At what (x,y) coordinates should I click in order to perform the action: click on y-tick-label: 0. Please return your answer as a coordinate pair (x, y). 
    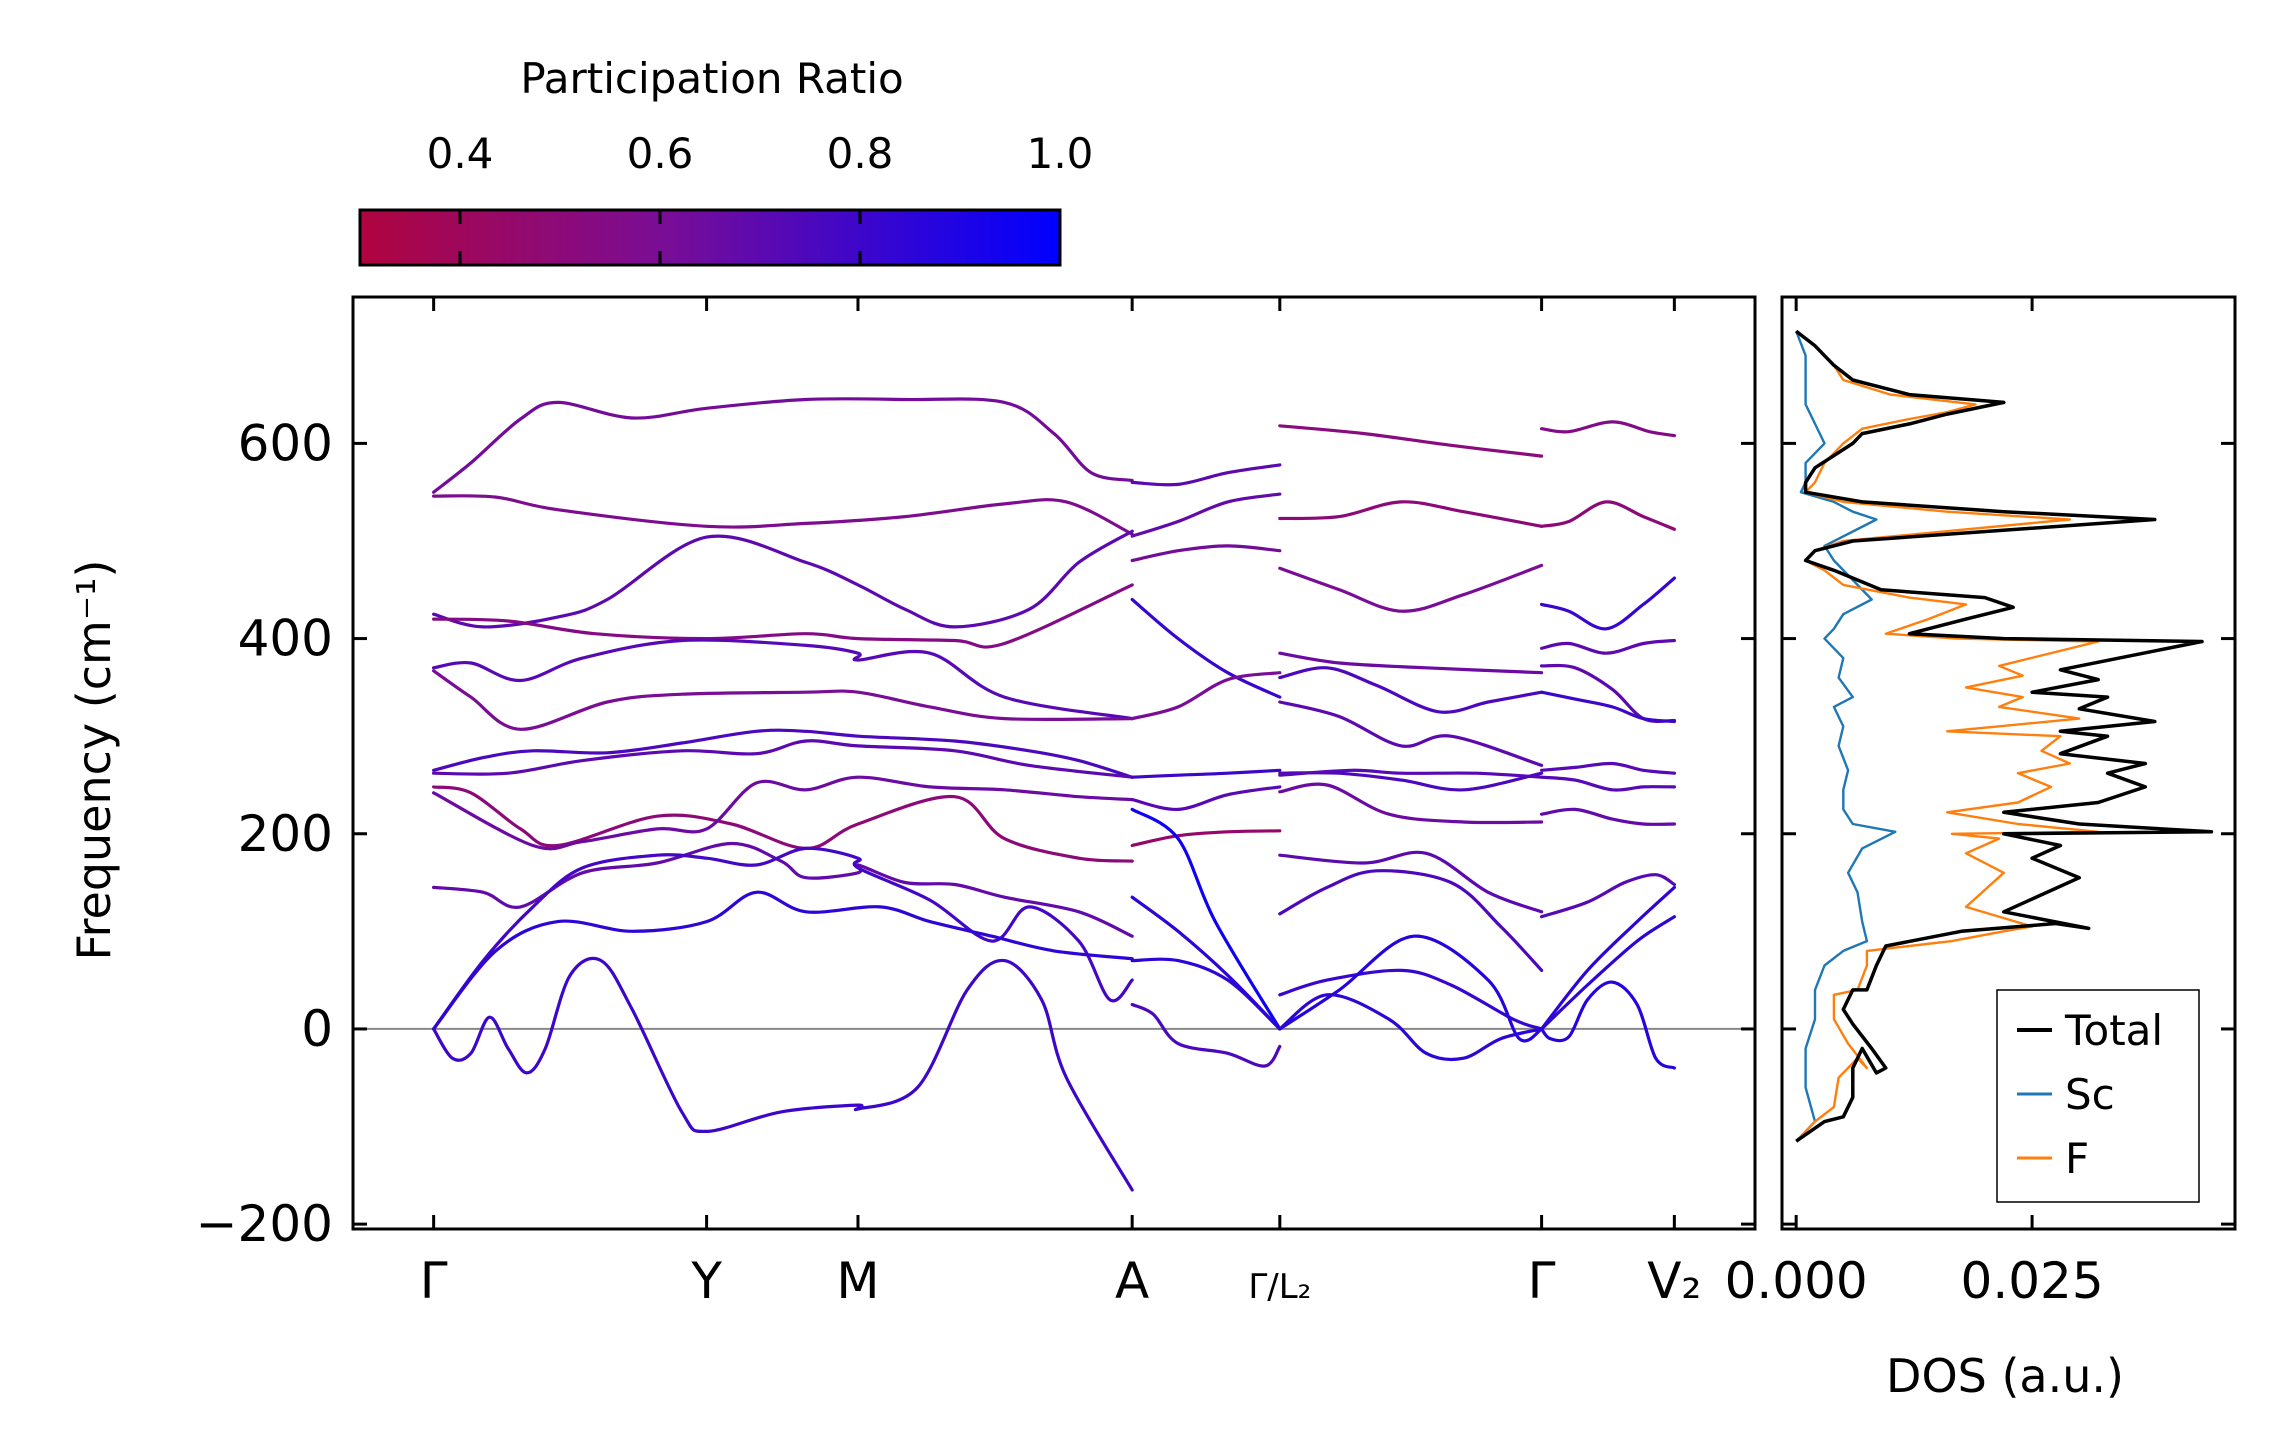
    Looking at the image, I should click on (317, 1029).